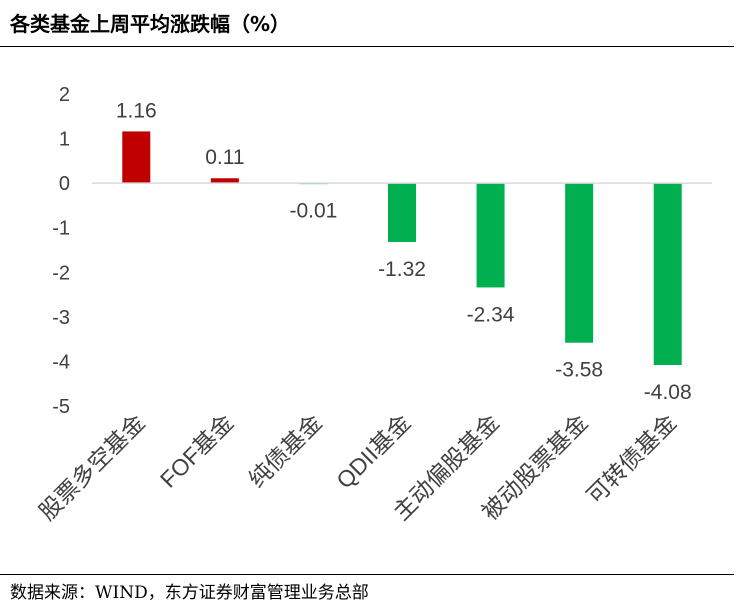 This screenshot has height=612, width=740. Describe the element at coordinates (64, 184) in the screenshot. I see `y-tick-label: 0` at that location.